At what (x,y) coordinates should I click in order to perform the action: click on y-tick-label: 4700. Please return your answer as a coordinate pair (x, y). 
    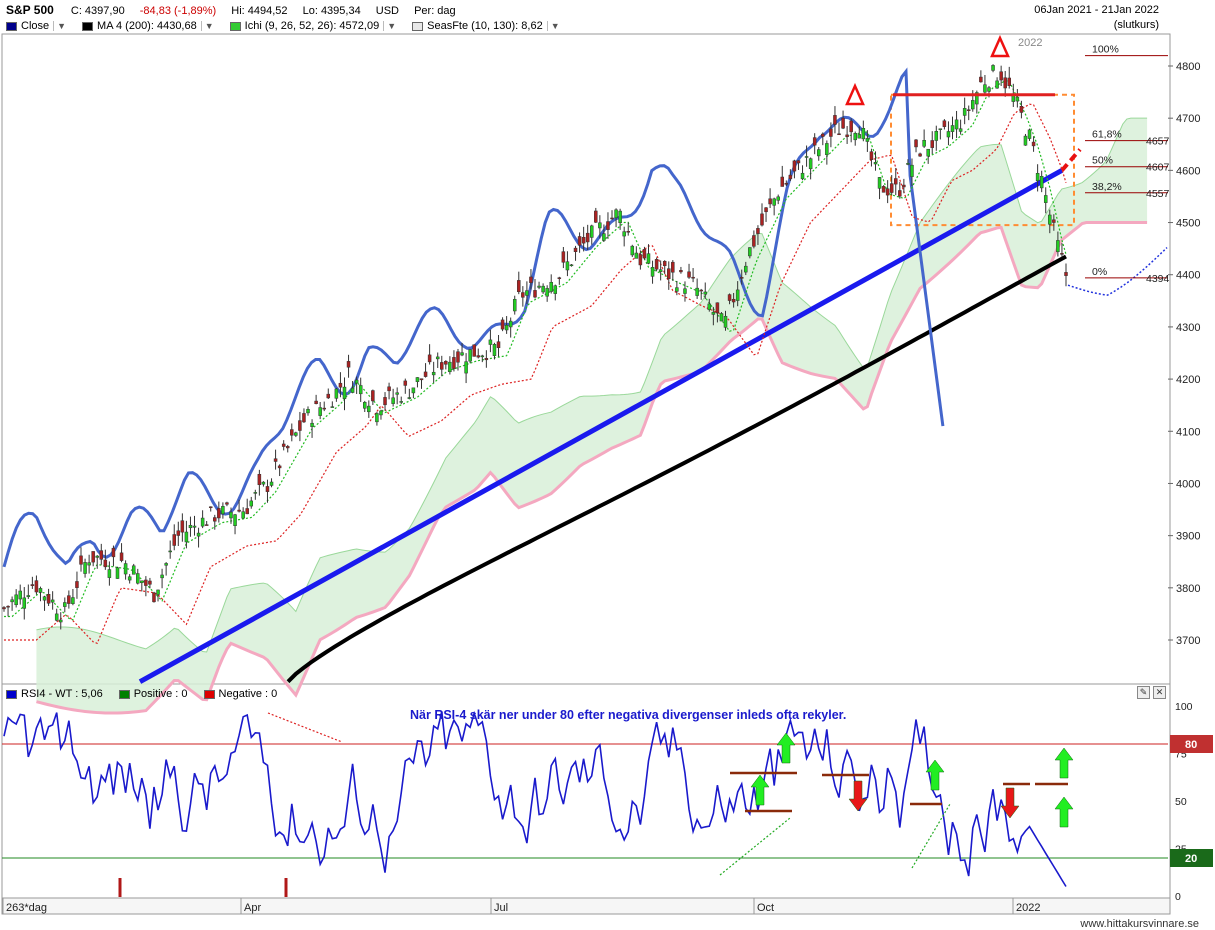
    Looking at the image, I should click on (1188, 119).